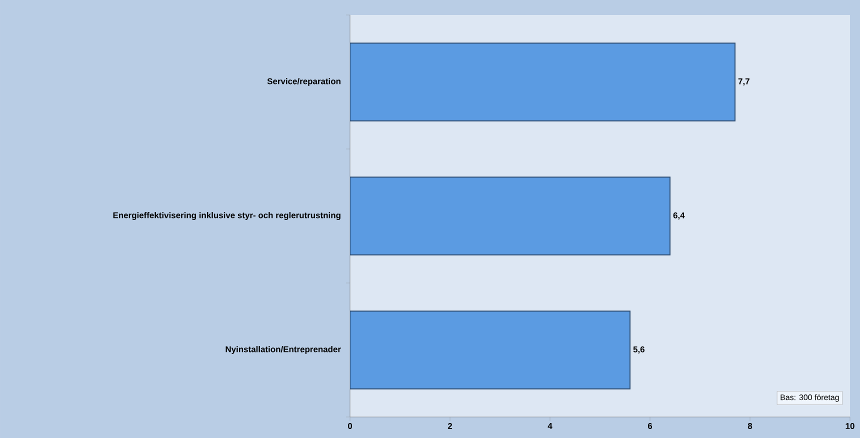 The image size is (860, 438). What do you see at coordinates (350, 426) in the screenshot?
I see `x-tick-label: 0` at bounding box center [350, 426].